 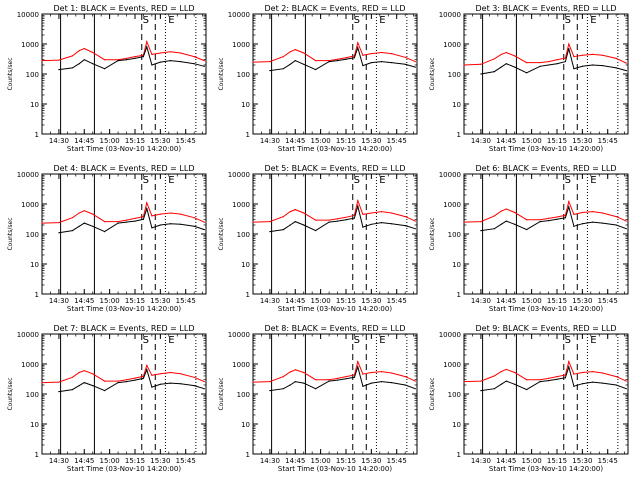 What do you see at coordinates (124, 469) in the screenshot?
I see `x-axis-label: Start Time (03-Nov-10 14:20:00)` at bounding box center [124, 469].